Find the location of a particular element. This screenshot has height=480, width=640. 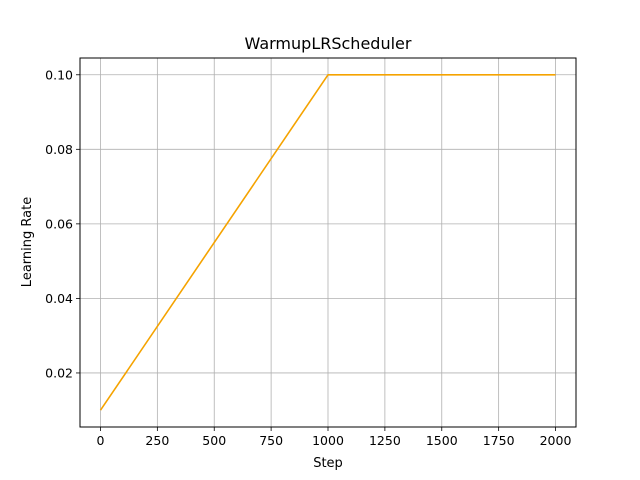

x-tick-label: 1250 is located at coordinates (385, 440).